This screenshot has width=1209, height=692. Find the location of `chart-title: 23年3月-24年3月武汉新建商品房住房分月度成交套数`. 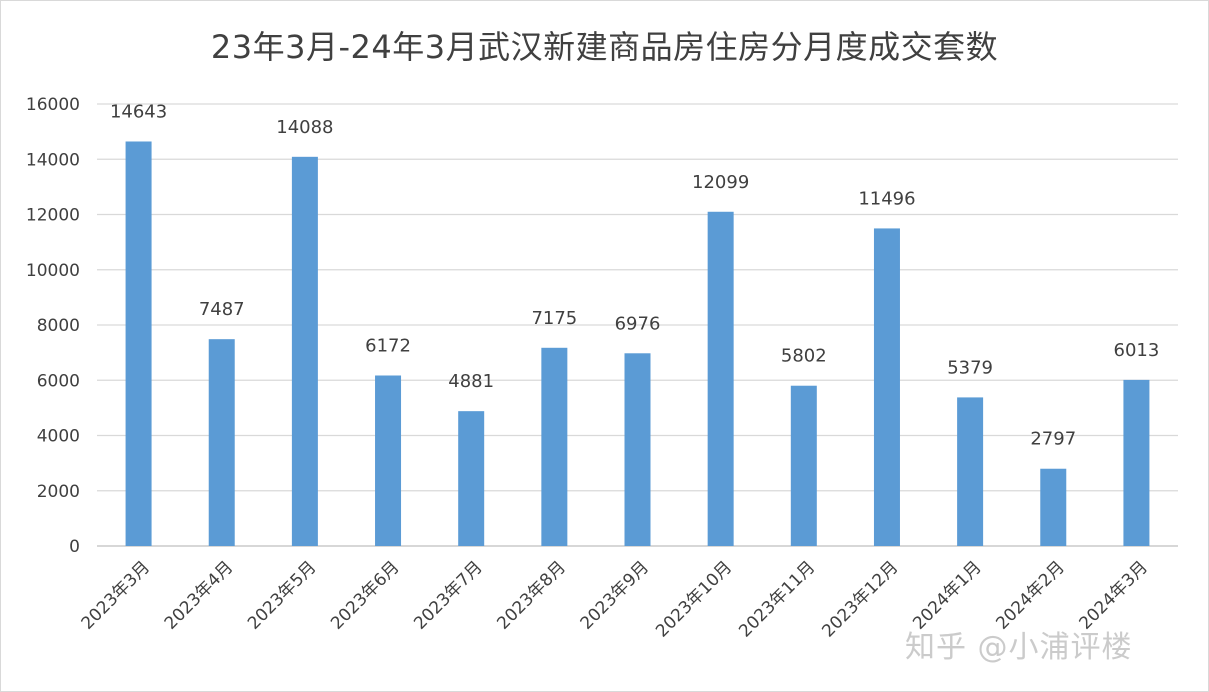

chart-title: 23年3月-24年3月武汉新建商品房住房分月度成交套数 is located at coordinates (604, 47).